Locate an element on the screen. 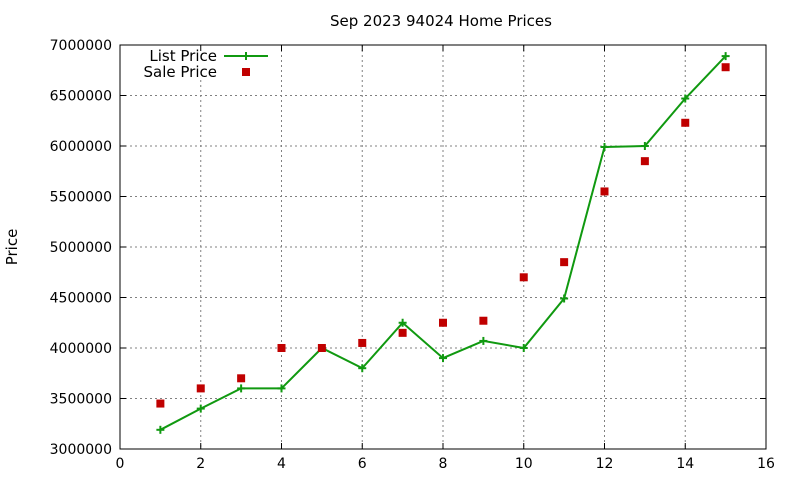  y-tick-label: 7000000 is located at coordinates (81, 46).